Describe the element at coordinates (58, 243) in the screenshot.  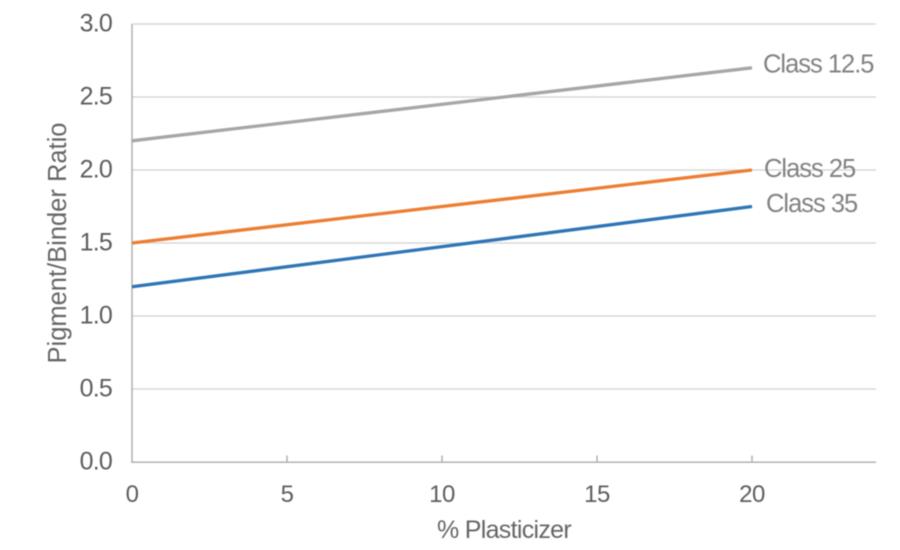
I see `svg-text: Pigment/Binder Ratio` at that location.